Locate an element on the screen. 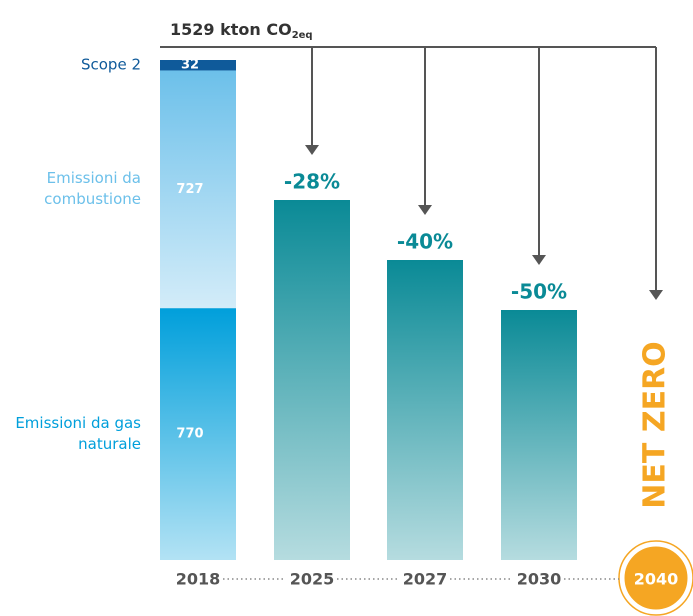 The height and width of the screenshot is (616, 693). net-zero-label: NET ZERO is located at coordinates (655, 424).